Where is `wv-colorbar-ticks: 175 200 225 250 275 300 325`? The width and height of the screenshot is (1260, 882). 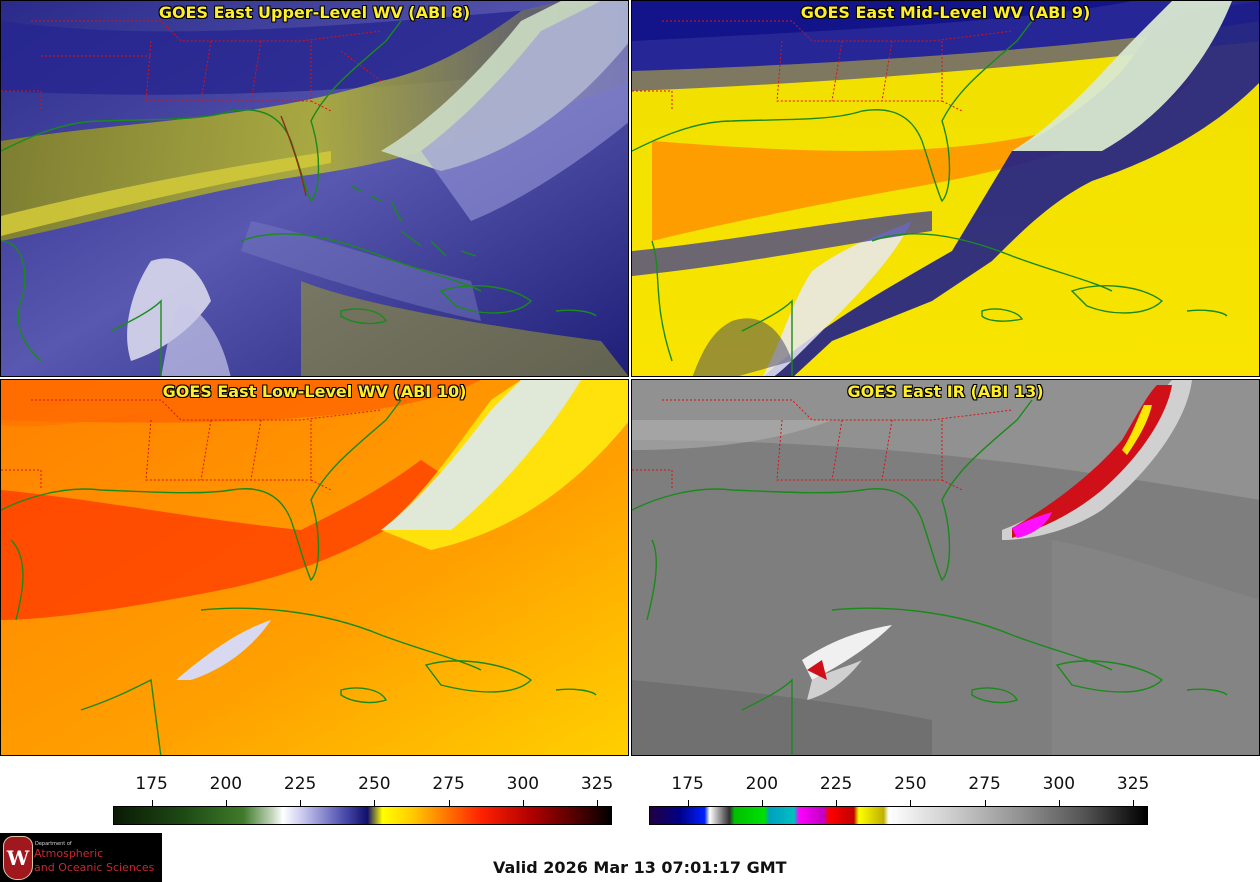
wv-colorbar-ticks: 175 200 225 250 275 300 325 is located at coordinates (363, 784).